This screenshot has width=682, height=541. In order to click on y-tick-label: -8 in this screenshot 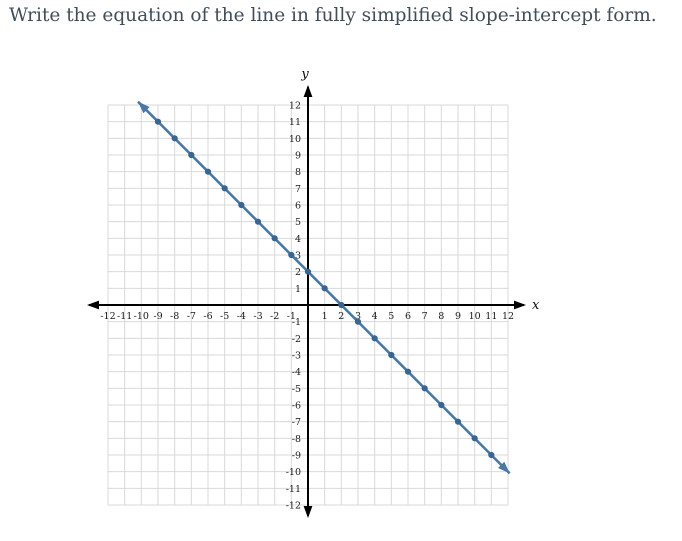, I will do `click(296, 439)`.